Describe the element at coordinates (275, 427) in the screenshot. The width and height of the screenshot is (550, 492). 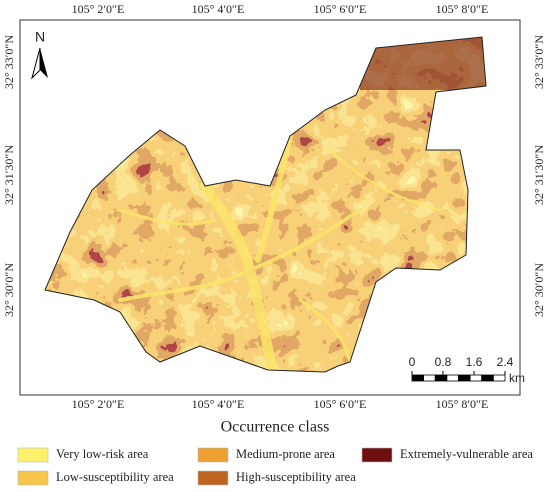
I see `legend-title: Occurrence class` at that location.